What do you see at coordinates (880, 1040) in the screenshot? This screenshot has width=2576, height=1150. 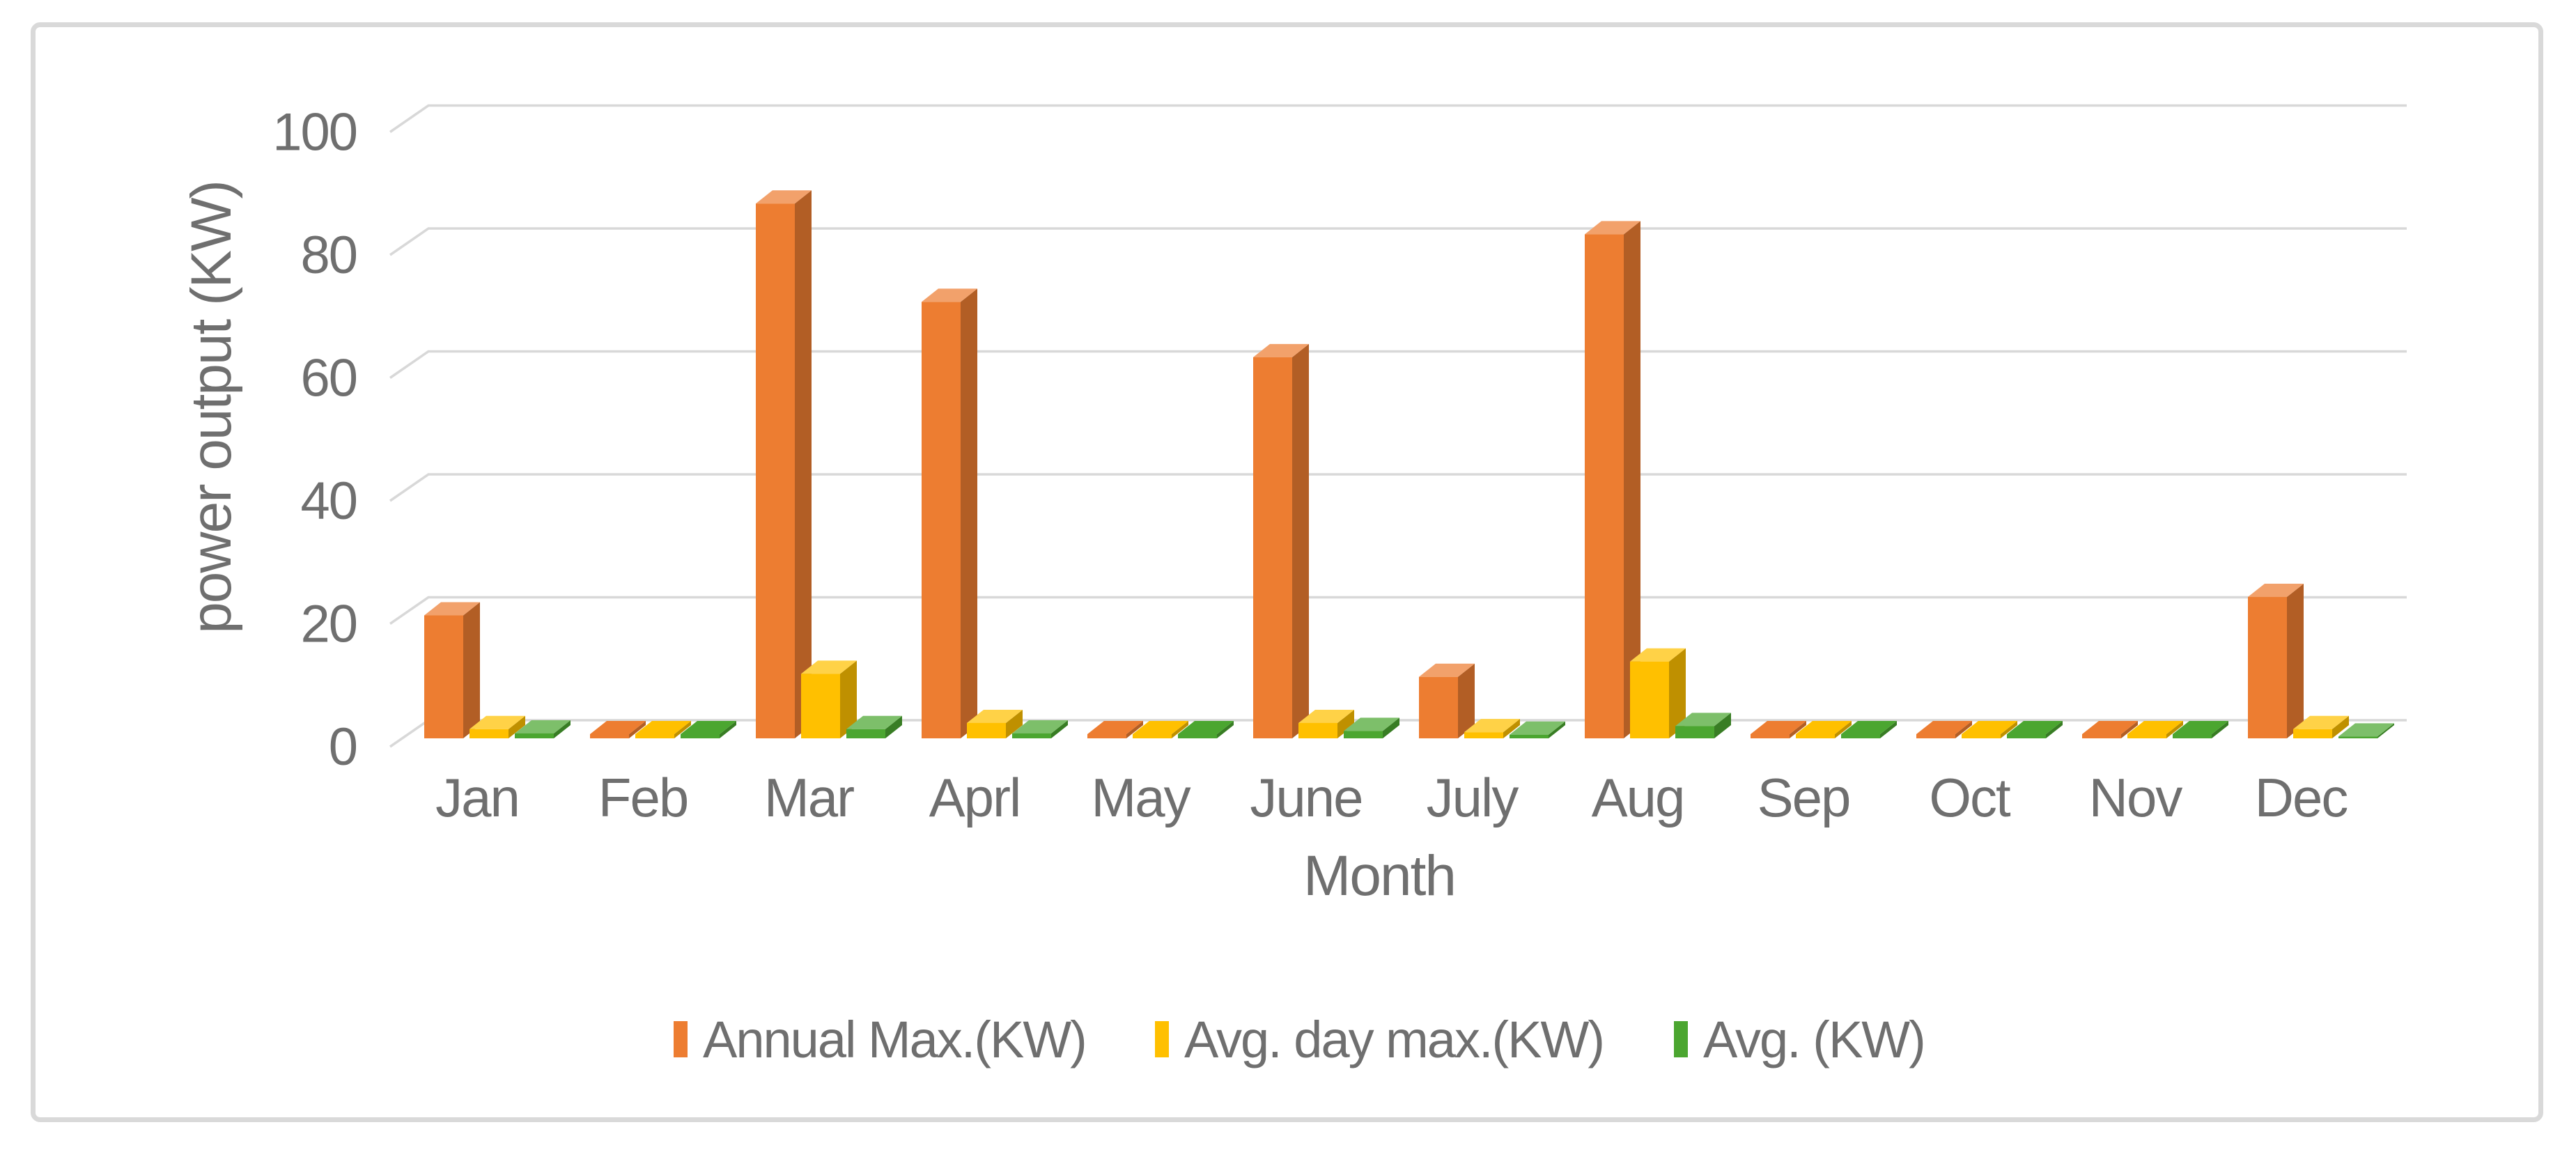 I see `legend-item-annual-max-kw: Annual Max.(KW)` at bounding box center [880, 1040].